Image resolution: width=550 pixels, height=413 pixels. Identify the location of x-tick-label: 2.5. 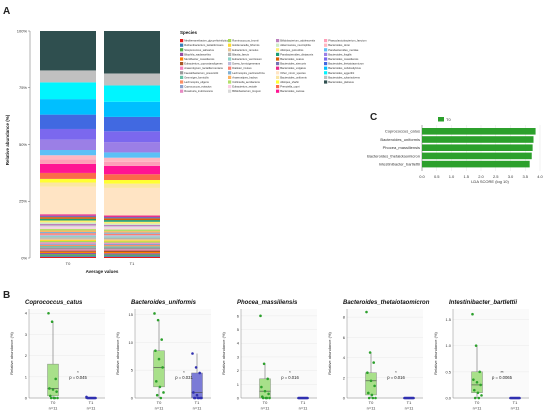
(496, 176).